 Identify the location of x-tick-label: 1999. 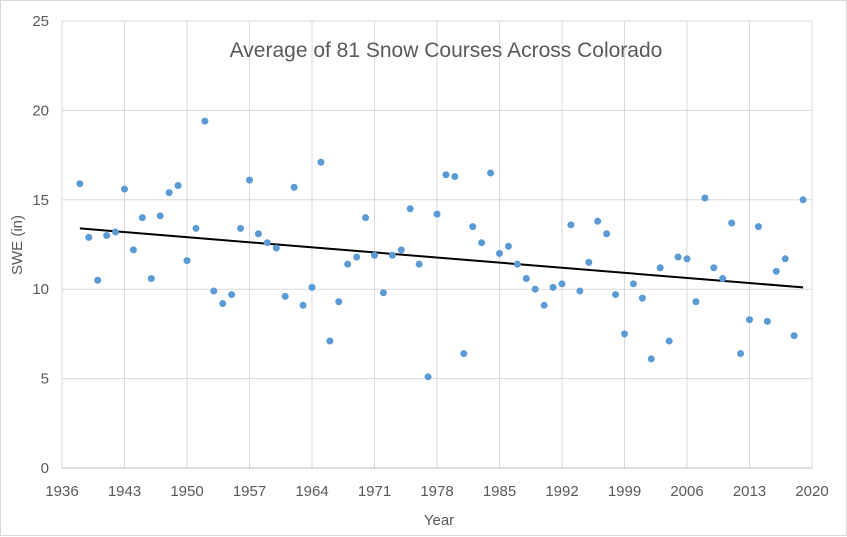
(624, 491).